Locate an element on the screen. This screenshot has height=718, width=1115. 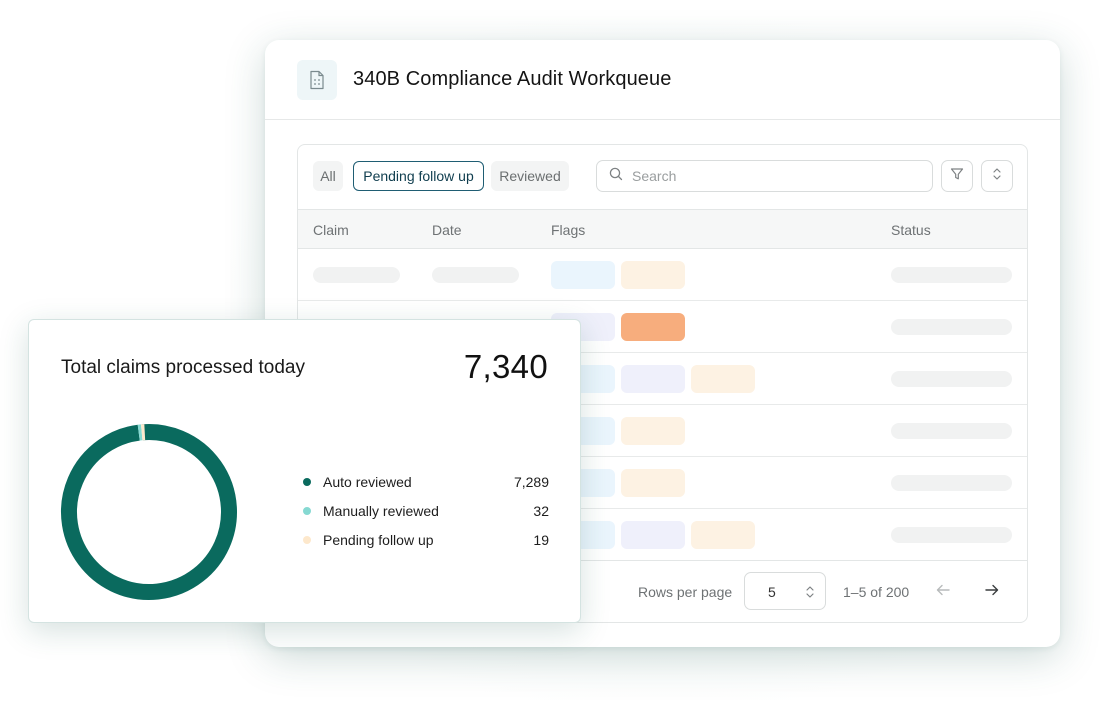
rows-per-page-select: 5 is located at coordinates (785, 591).